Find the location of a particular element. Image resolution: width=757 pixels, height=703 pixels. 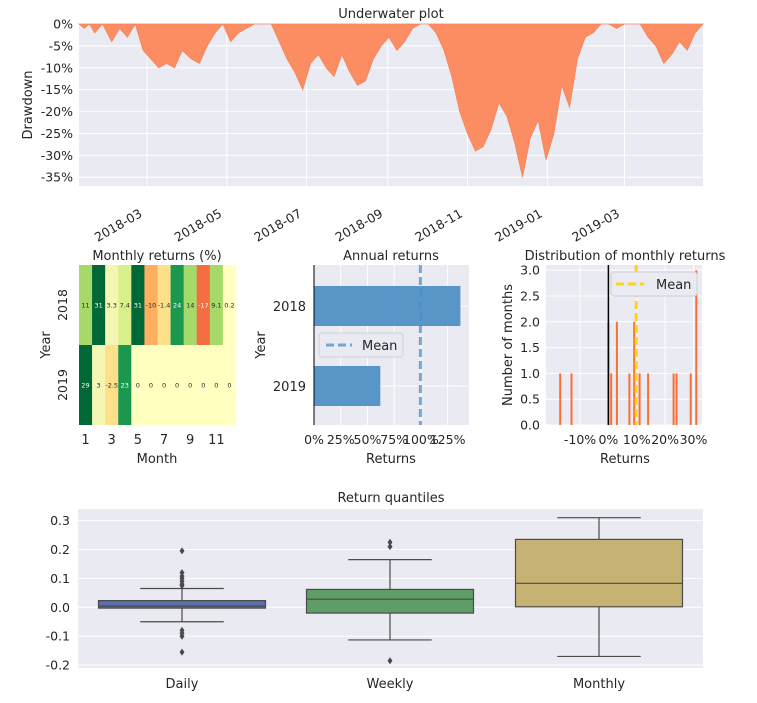

underwater-y-tick-label: -10% is located at coordinates (57, 67).